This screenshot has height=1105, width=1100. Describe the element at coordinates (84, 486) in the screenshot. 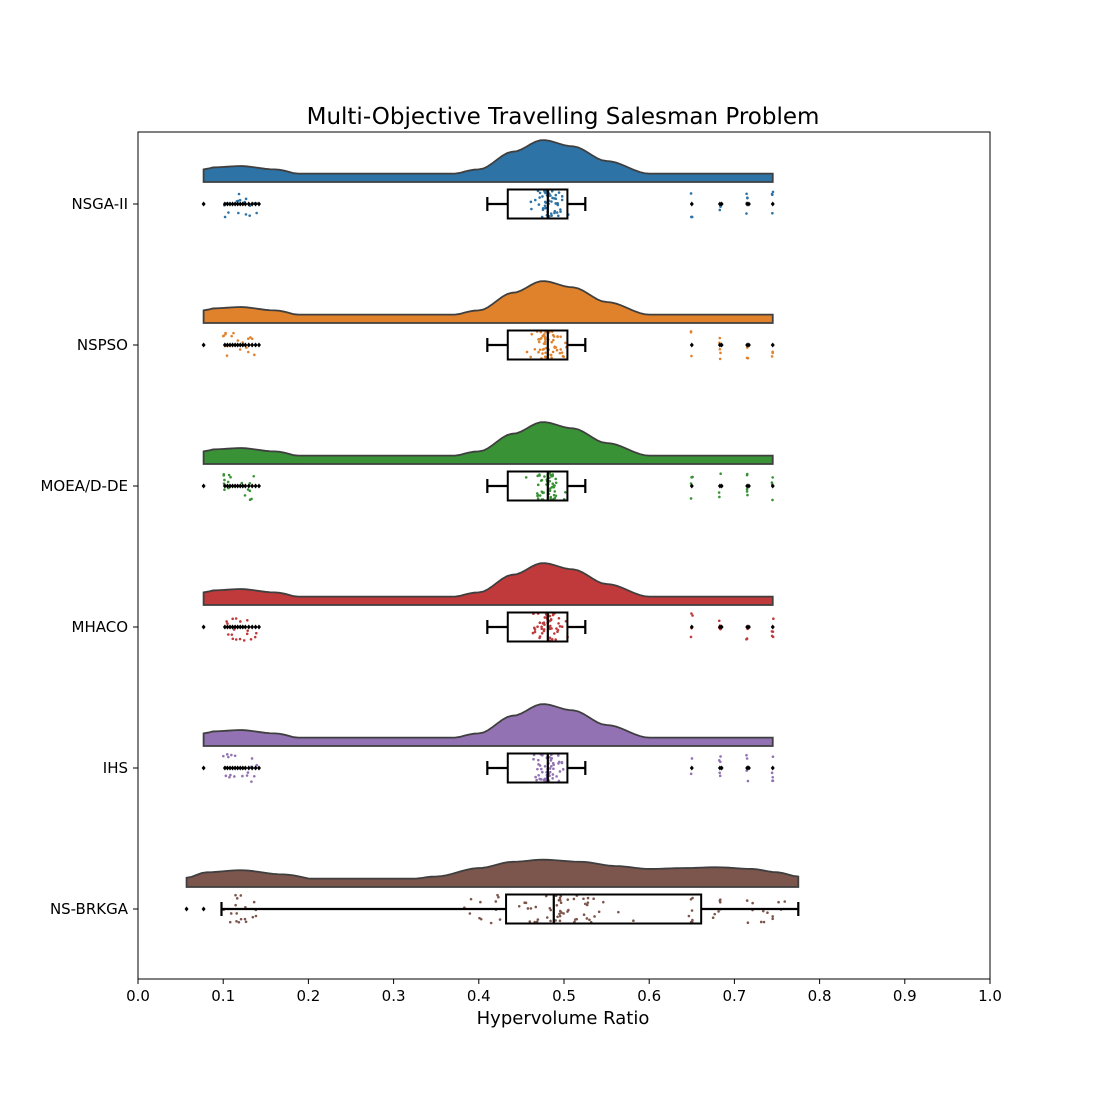

I see `y-tick-label: MOEA/D-DE` at that location.